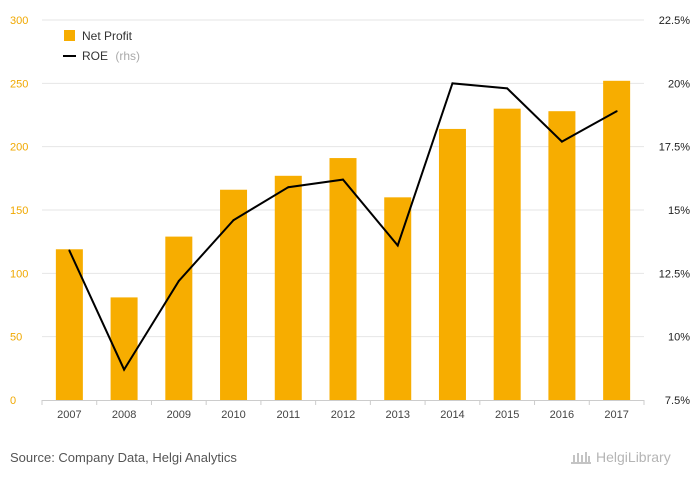  I want to click on x-tick-label: 2017, so click(616, 415).